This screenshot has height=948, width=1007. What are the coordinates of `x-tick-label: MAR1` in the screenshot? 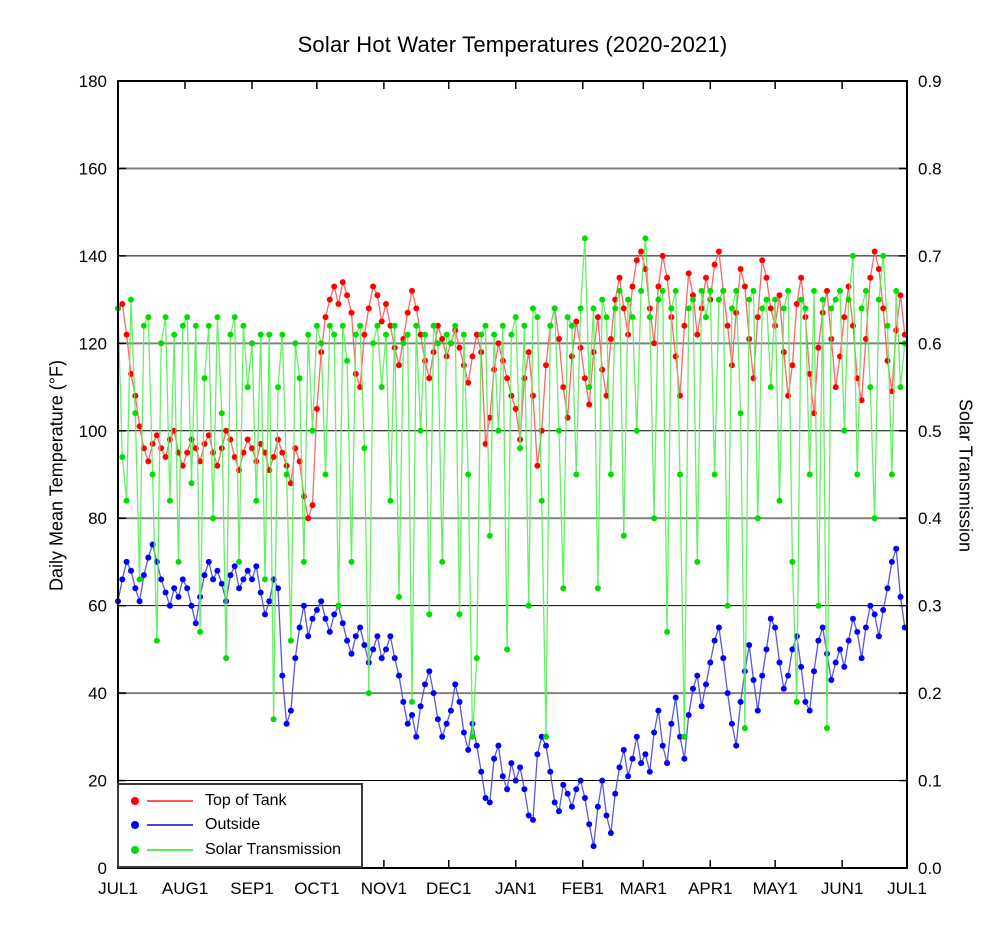 It's located at (643, 888).